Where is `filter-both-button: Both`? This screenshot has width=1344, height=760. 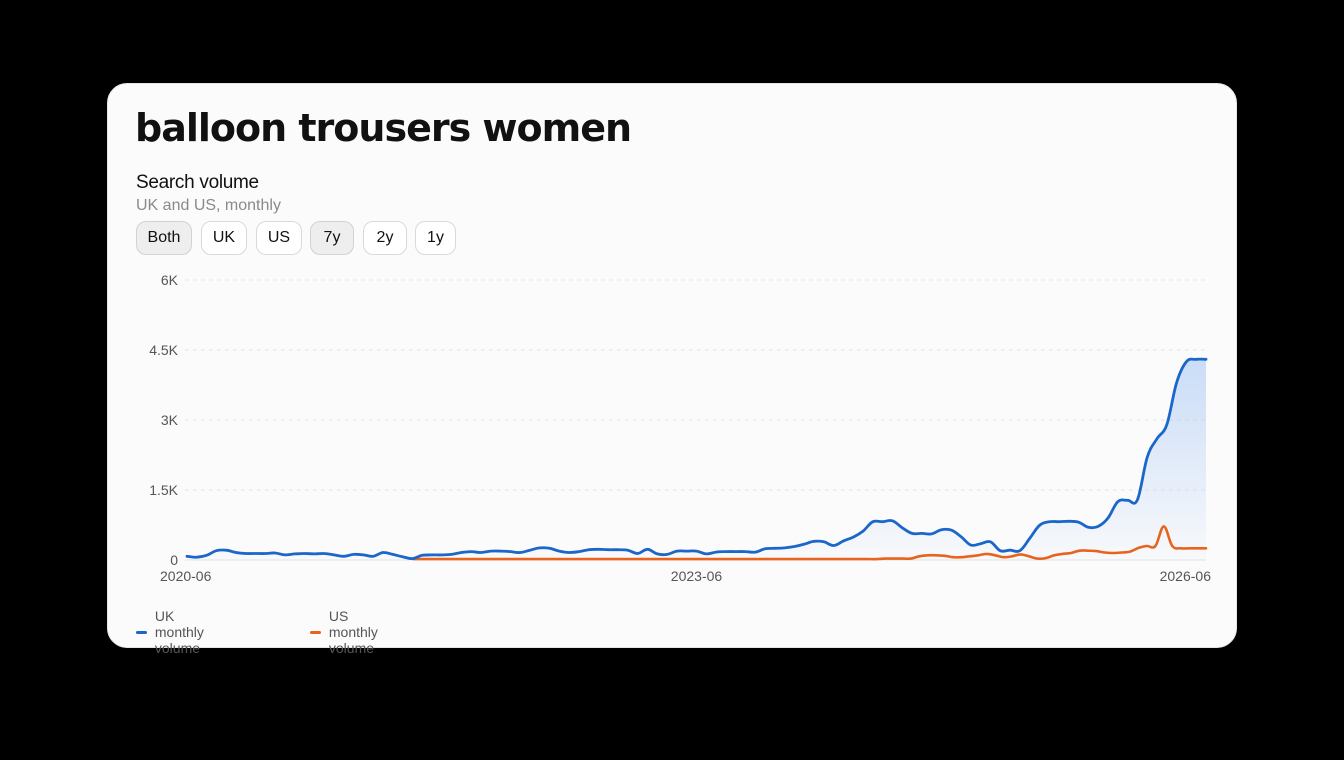
filter-both-button: Both is located at coordinates (164, 238).